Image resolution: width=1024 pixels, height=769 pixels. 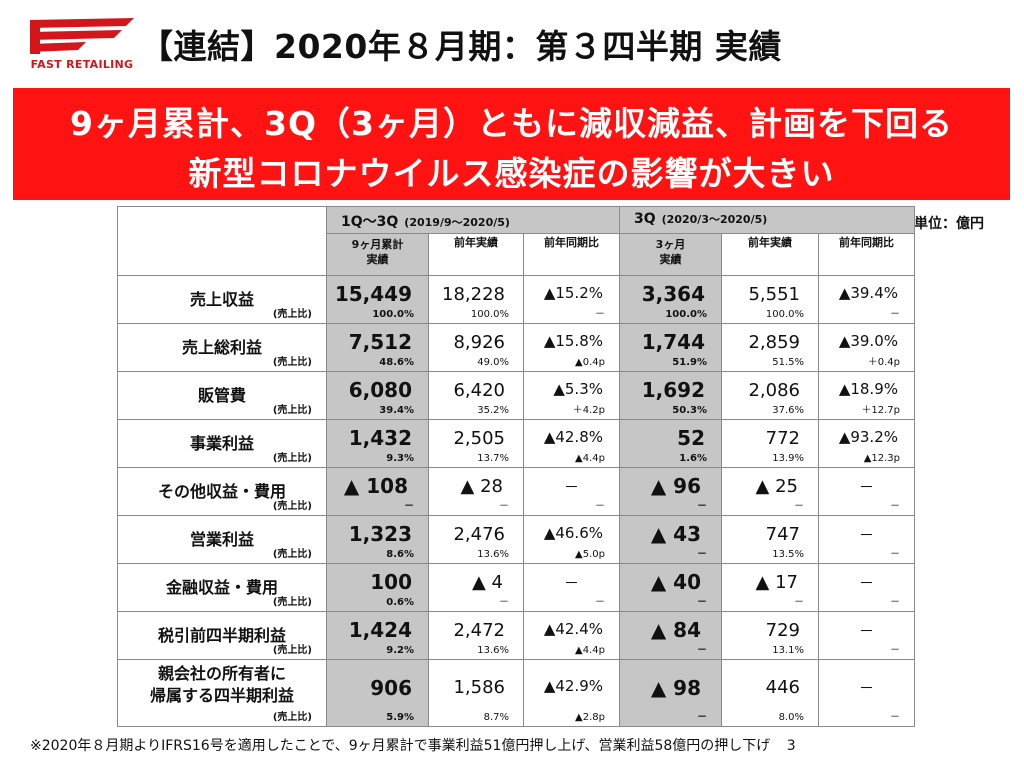 What do you see at coordinates (782, 687) in the screenshot?
I see `g2-prev-value: 446` at bounding box center [782, 687].